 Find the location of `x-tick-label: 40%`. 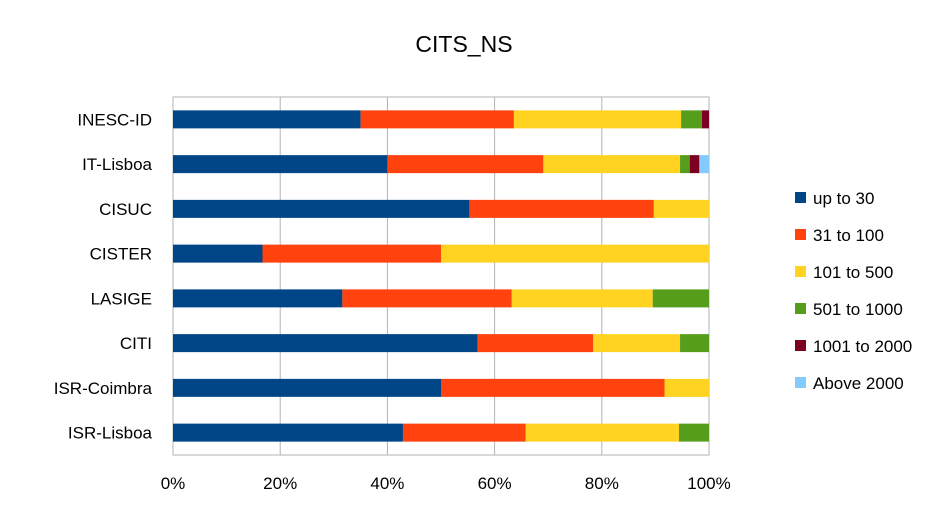

x-tick-label: 40% is located at coordinates (387, 483).